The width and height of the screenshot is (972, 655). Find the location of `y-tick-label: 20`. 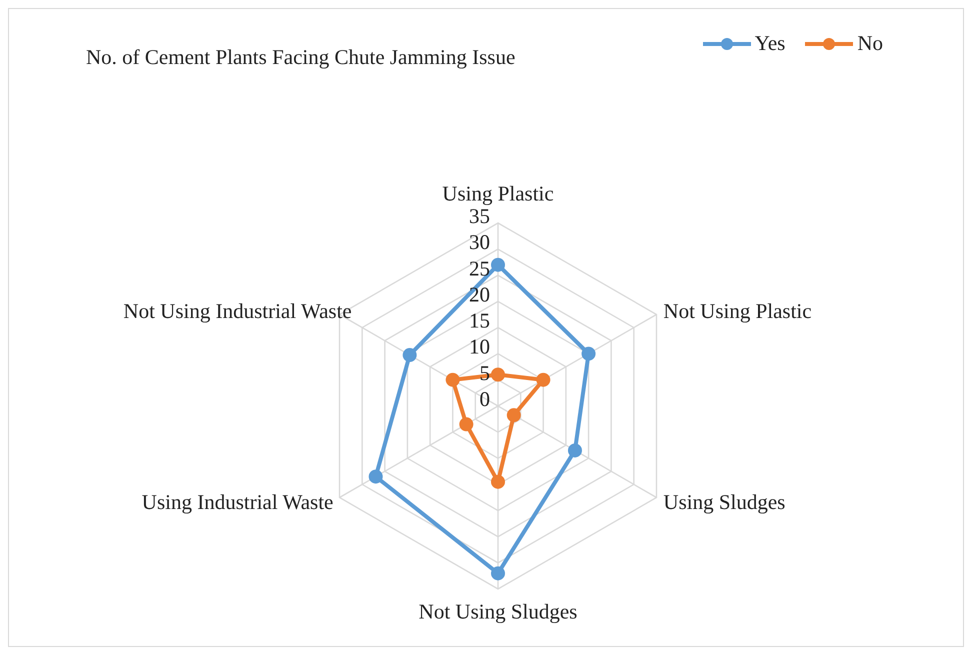

y-tick-label: 20 is located at coordinates (479, 294).